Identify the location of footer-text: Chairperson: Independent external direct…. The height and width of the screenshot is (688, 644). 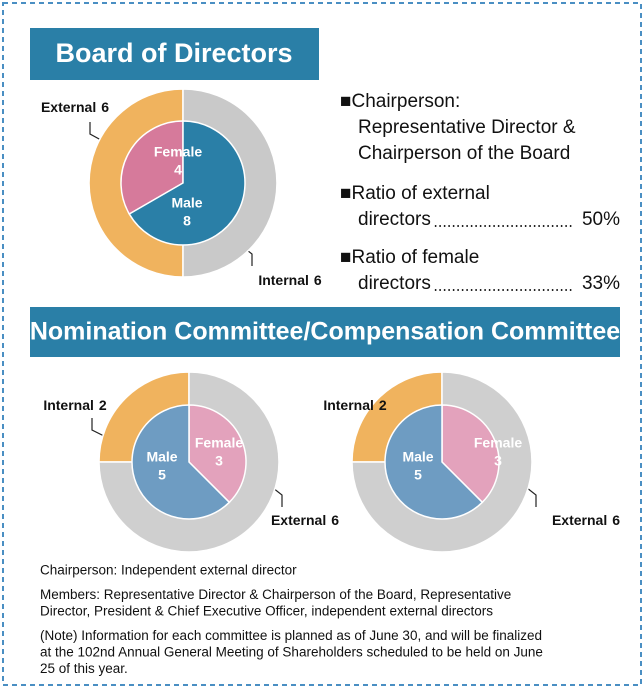
(168, 570).